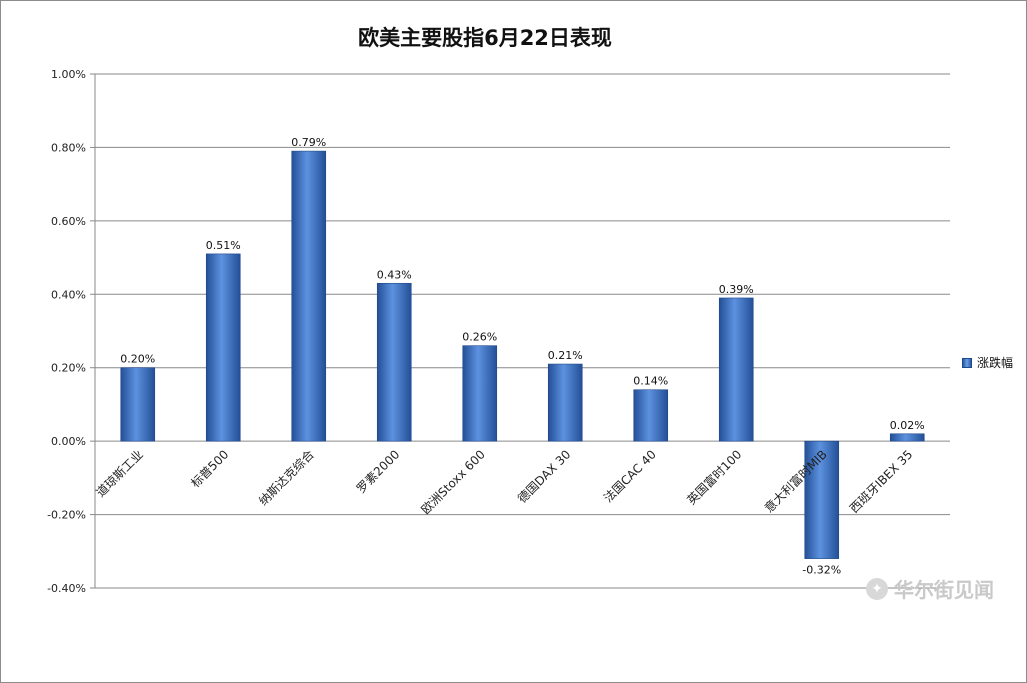 The image size is (1027, 683). I want to click on data-label: 0.02%, so click(907, 425).